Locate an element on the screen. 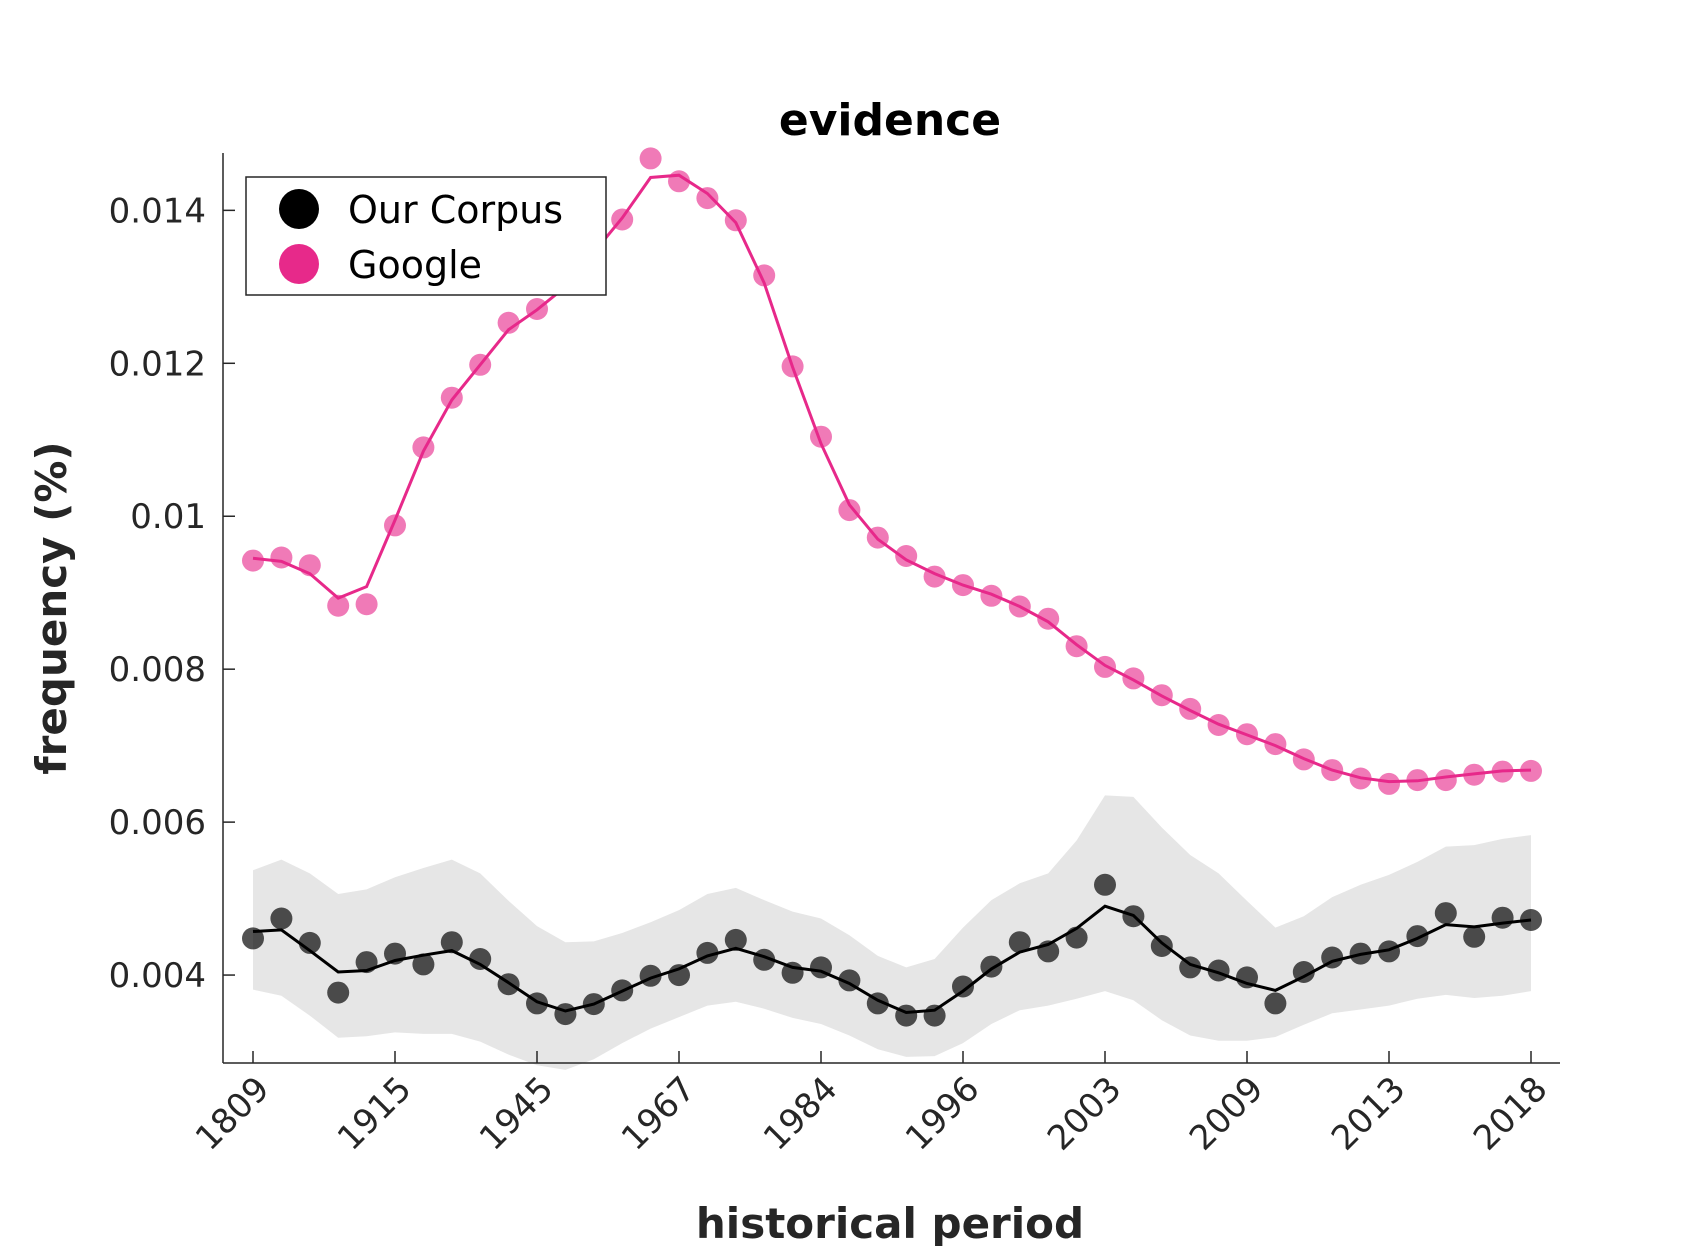  legend: Our Corpus Google is located at coordinates (426, 236).